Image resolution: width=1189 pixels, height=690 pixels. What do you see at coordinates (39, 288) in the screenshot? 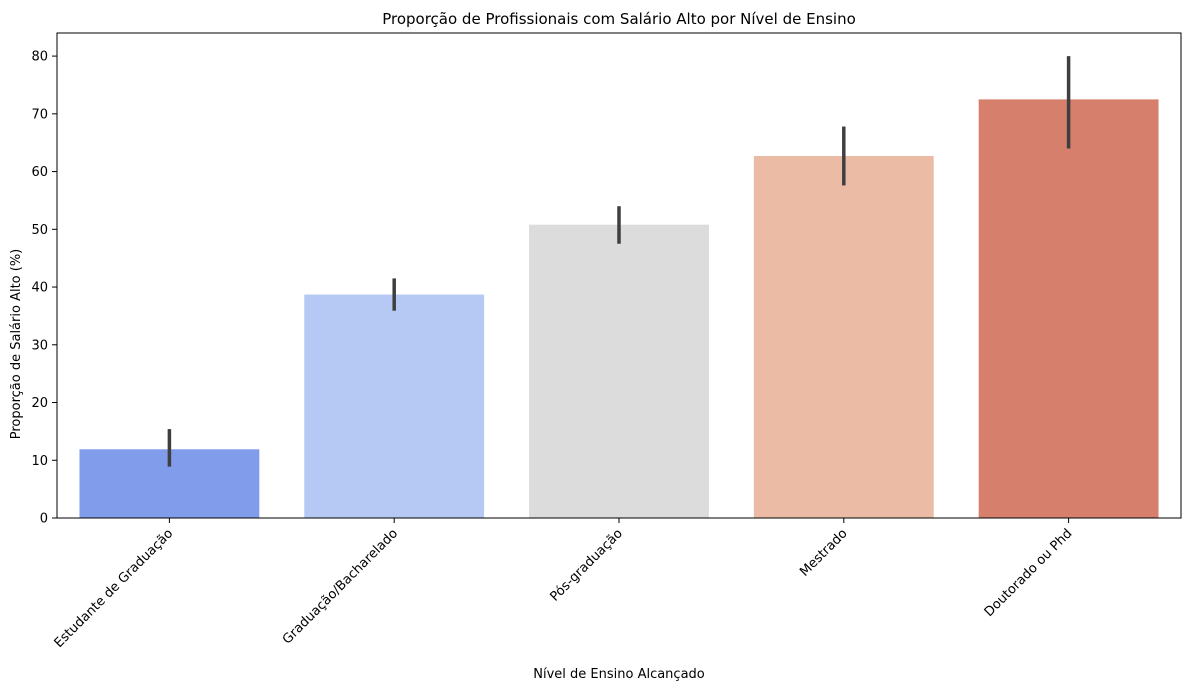
I see `y-tick-label: 40` at bounding box center [39, 288].